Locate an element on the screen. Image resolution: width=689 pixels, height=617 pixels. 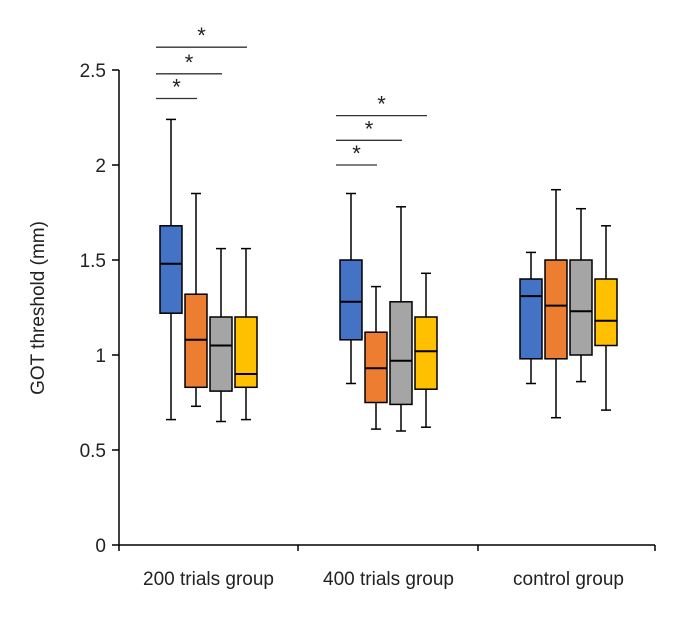
y-tick-label: 2 is located at coordinates (100, 166).